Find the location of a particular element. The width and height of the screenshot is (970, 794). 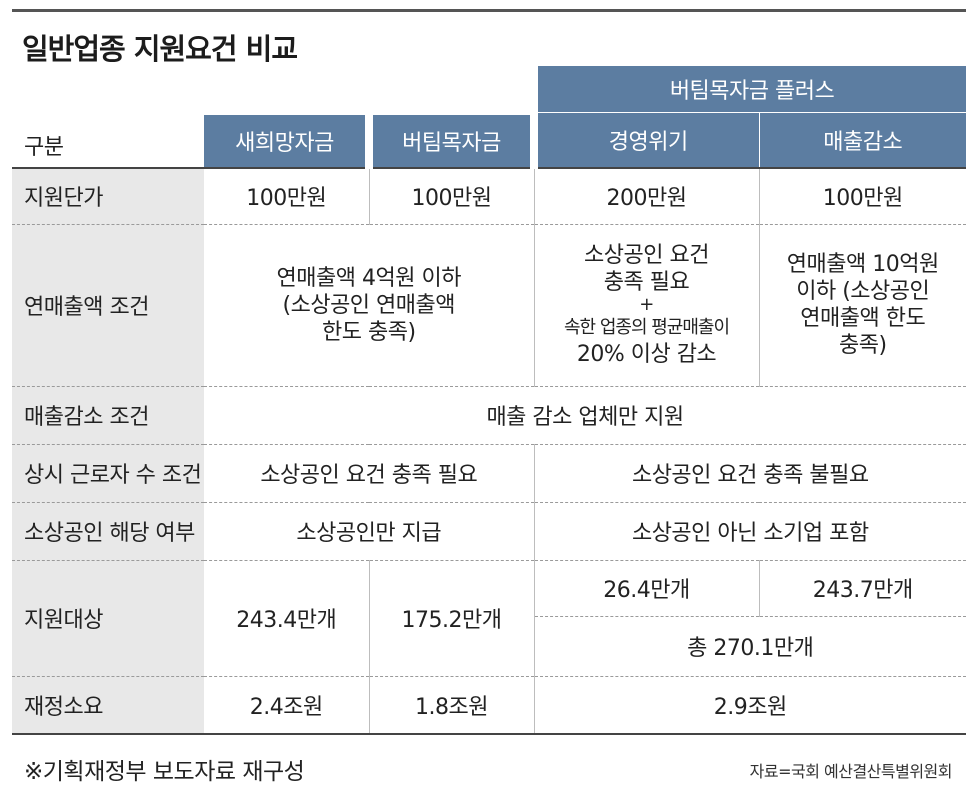

row-targets-total: 총 270.1만개 is located at coordinates (489, 646).